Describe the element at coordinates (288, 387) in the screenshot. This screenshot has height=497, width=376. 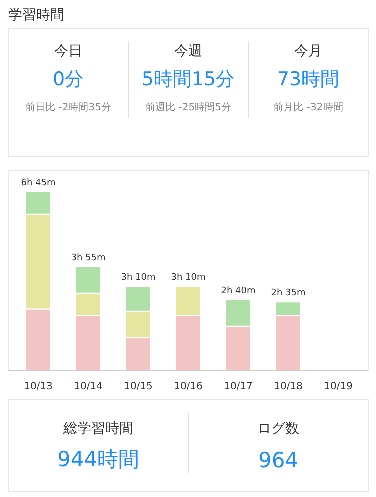
I see `x-tick-label: 10/18` at that location.